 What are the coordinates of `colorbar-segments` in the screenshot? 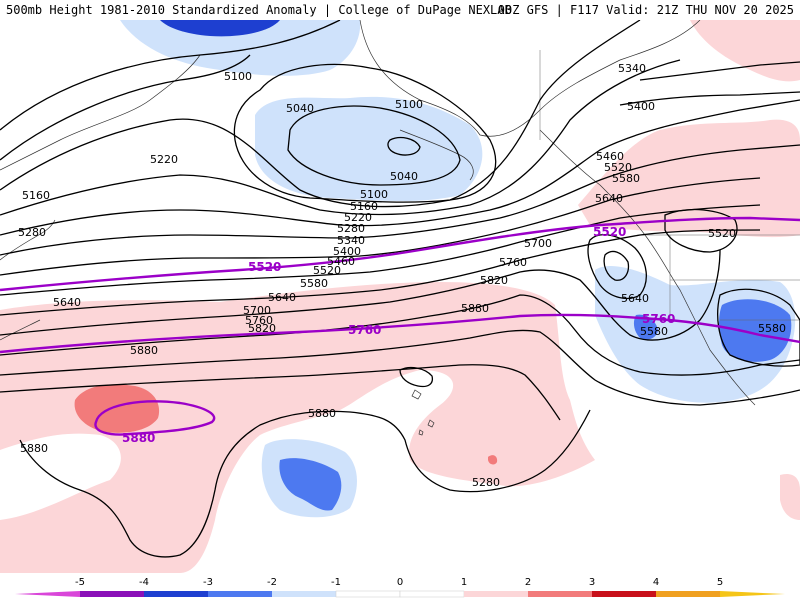 It's located at (400, 594).